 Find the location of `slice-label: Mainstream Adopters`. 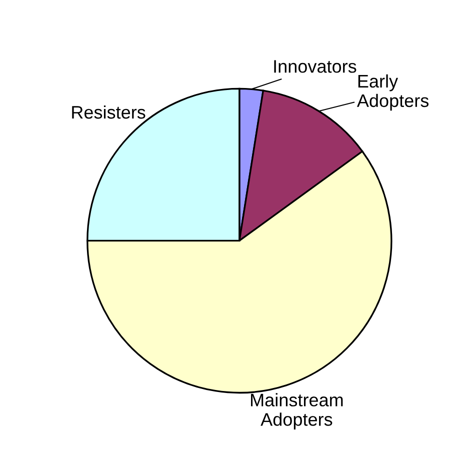

slice-label: Mainstream Adopters is located at coordinates (297, 411).